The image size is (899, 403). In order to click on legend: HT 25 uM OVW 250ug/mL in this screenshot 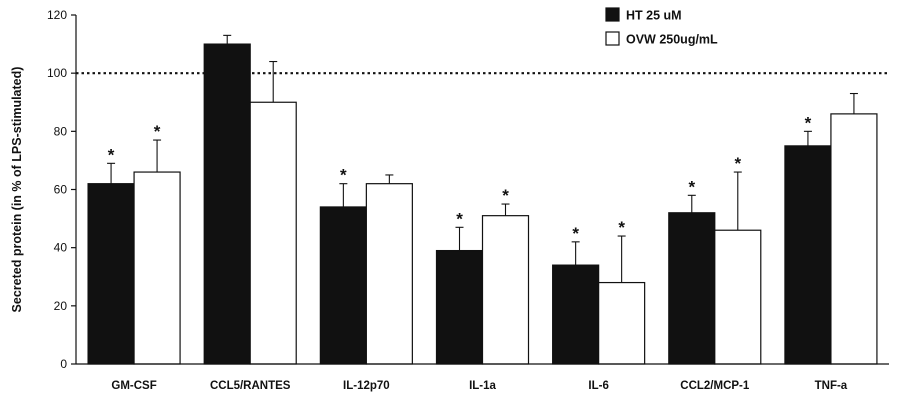, I will do `click(661, 27)`.